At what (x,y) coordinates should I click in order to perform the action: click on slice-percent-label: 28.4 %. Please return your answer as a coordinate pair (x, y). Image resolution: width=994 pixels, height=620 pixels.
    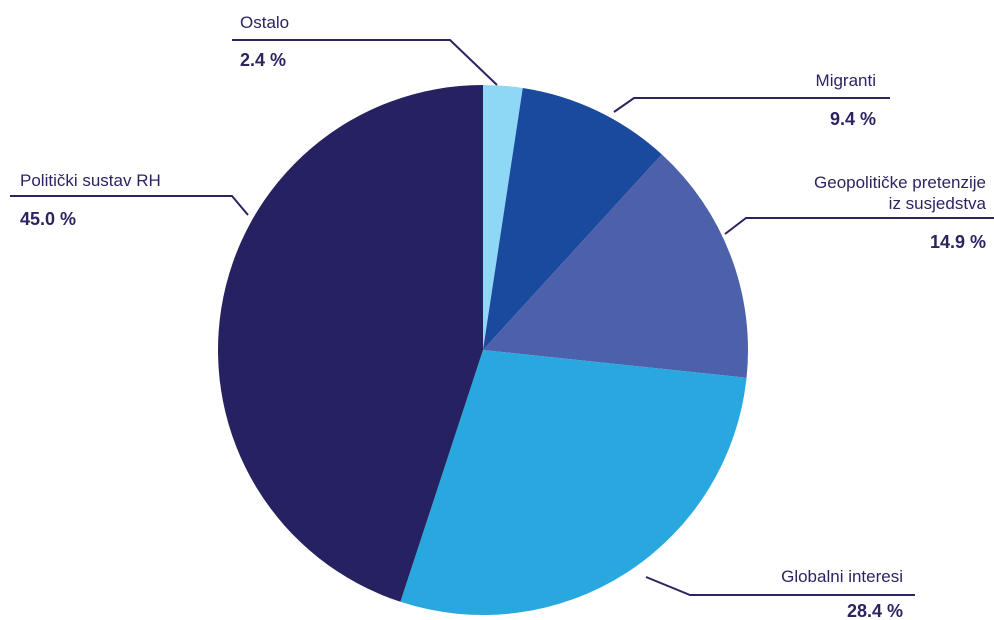
    Looking at the image, I should click on (875, 610).